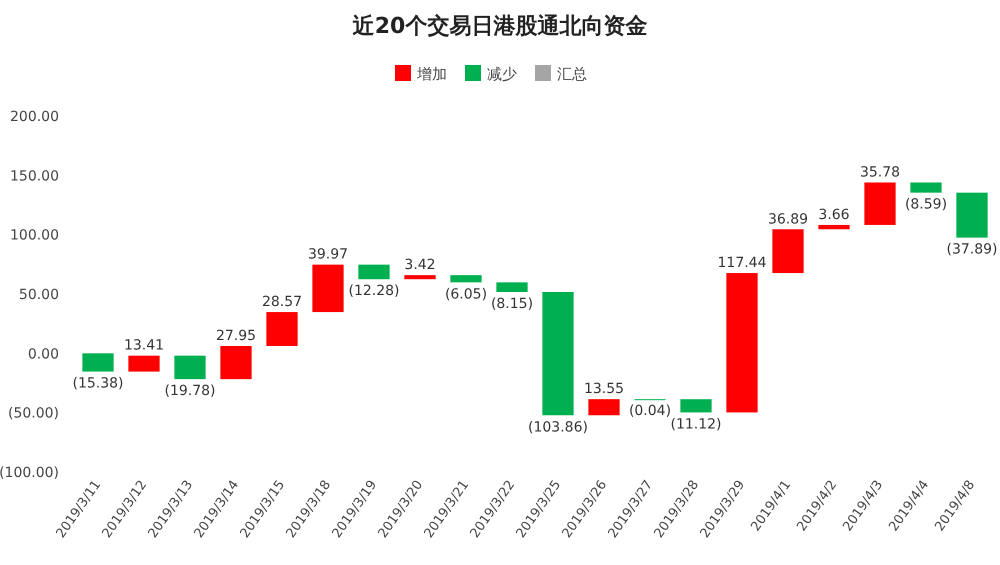 This screenshot has height=565, width=1000. What do you see at coordinates (29, 473) in the screenshot?
I see `y-tick-label: (100.00)` at bounding box center [29, 473].